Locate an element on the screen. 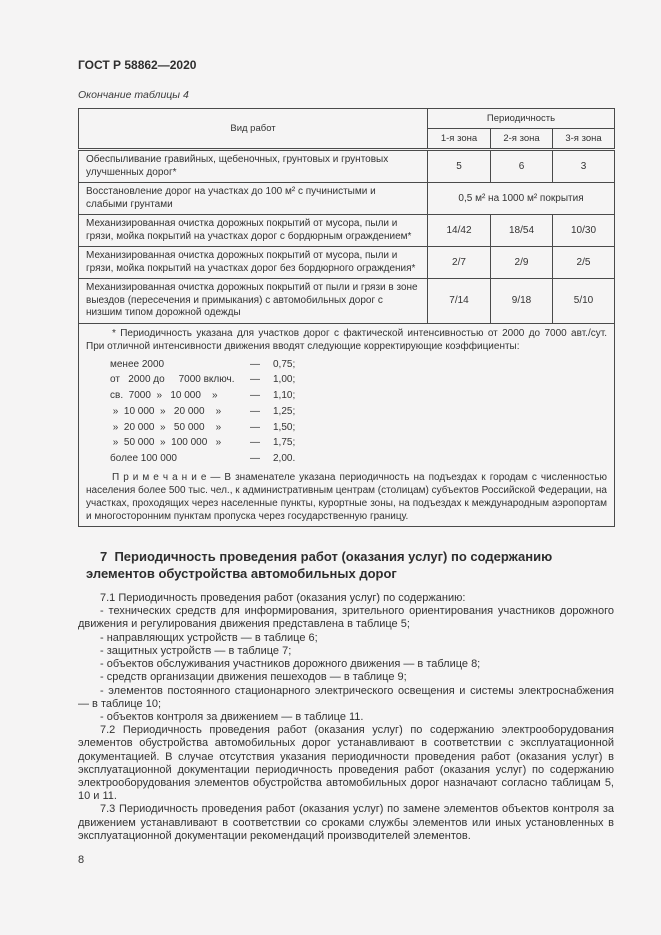 The image size is (661, 935). col-header-zone-3: 3-я зона is located at coordinates (583, 139).